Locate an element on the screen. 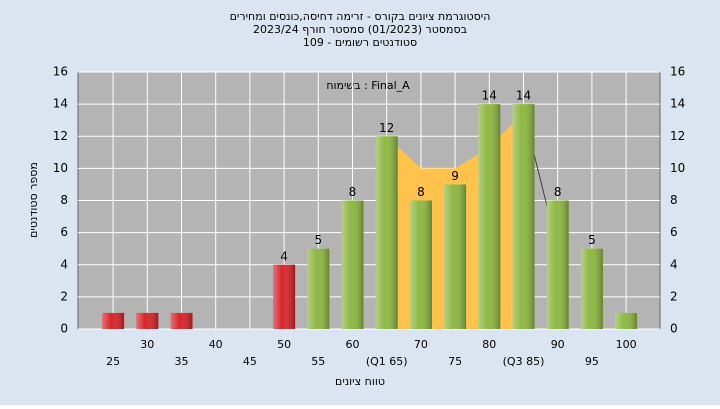 The image size is (720, 409). y-tick-label: 16 is located at coordinates (60, 72).